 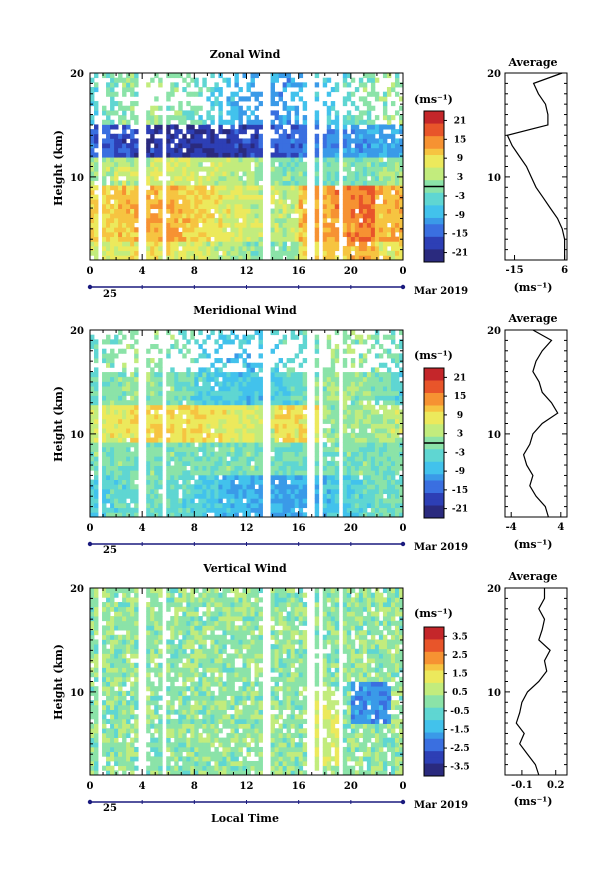 I want to click on colorbar-tick-label: -3, so click(x=460, y=453).